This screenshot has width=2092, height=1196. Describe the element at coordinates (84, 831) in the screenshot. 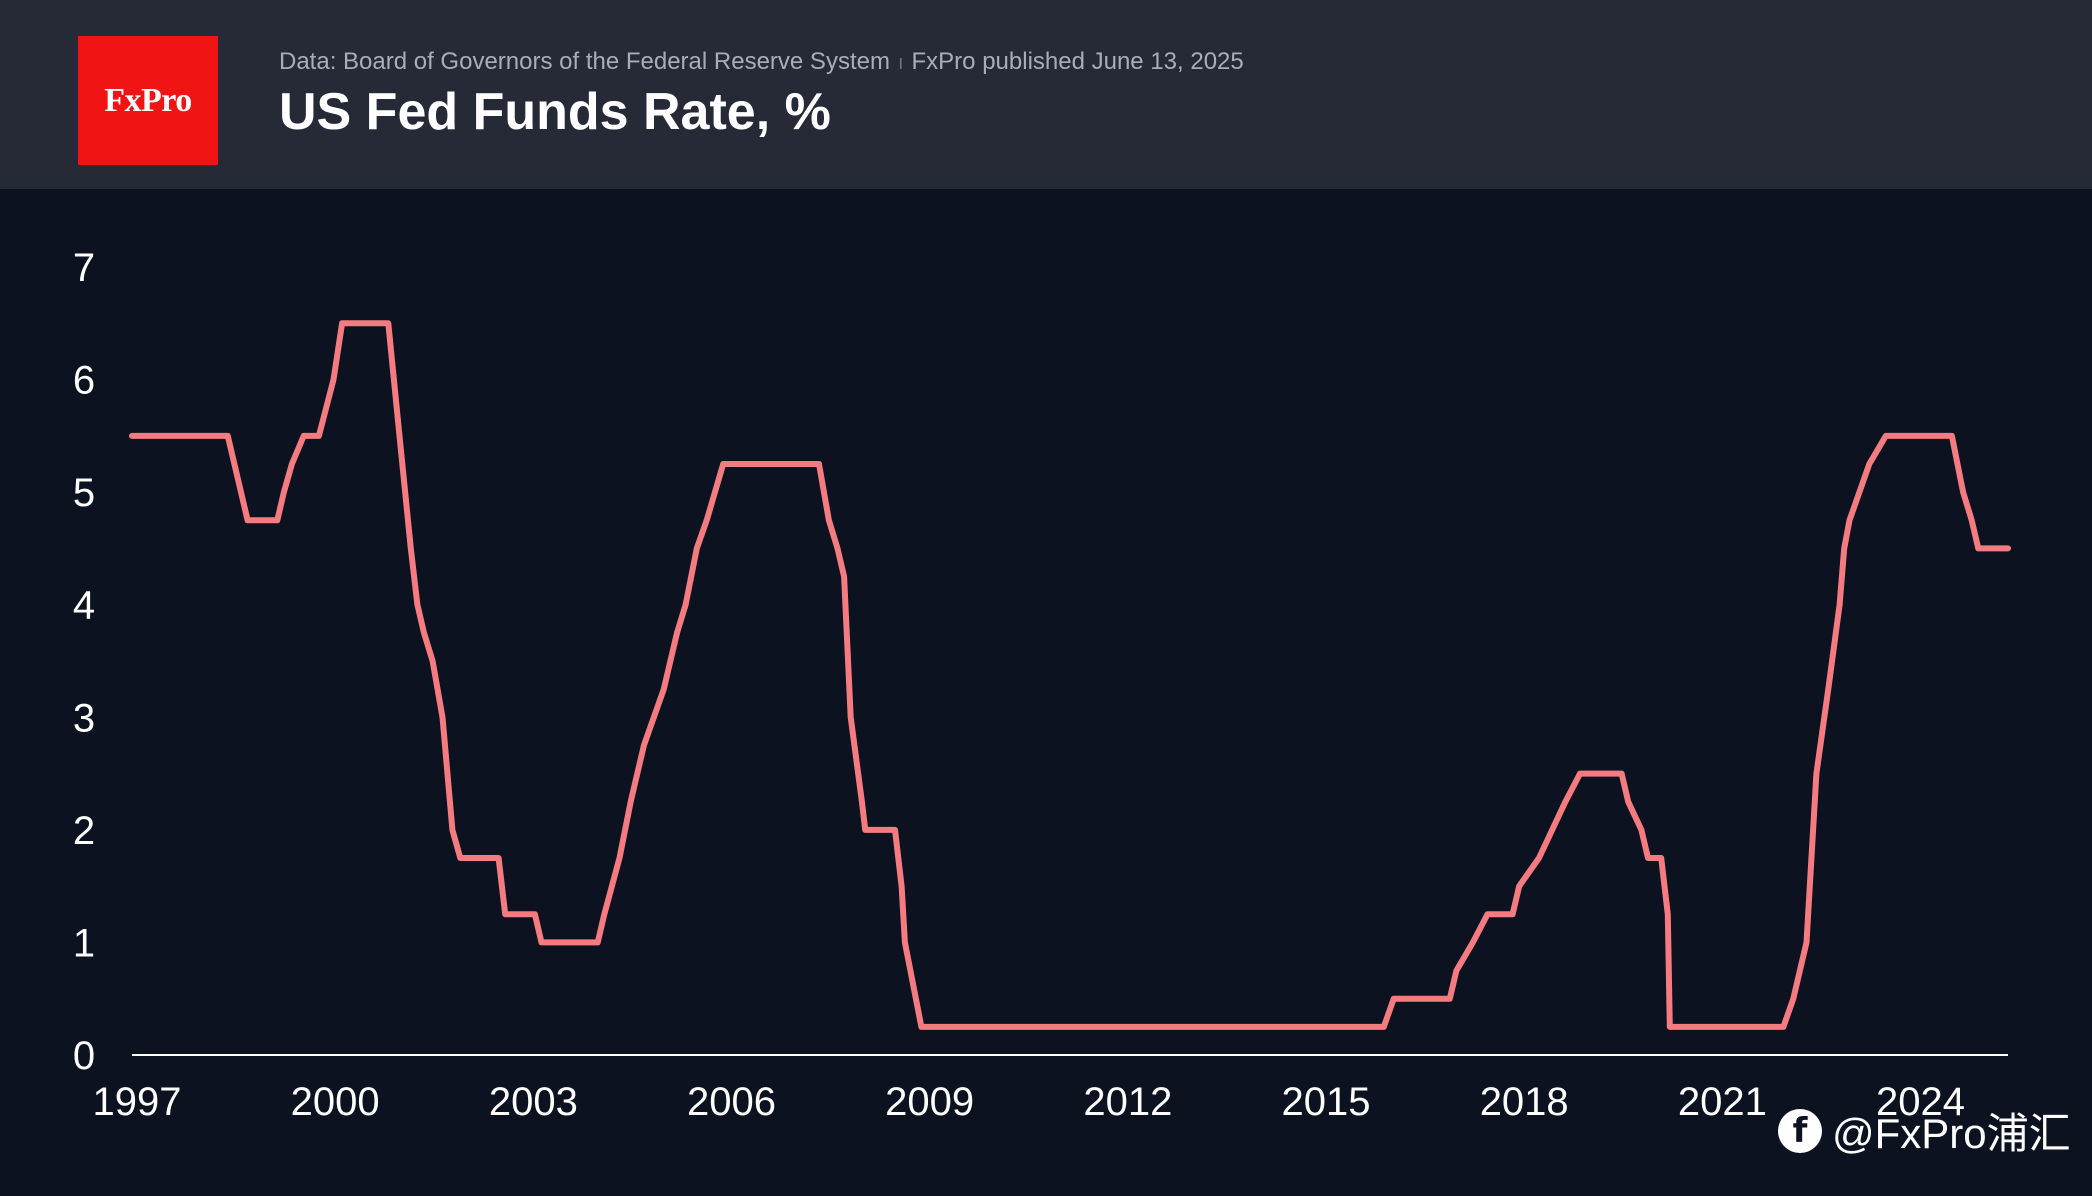

I see `y-tick-label: 2` at that location.